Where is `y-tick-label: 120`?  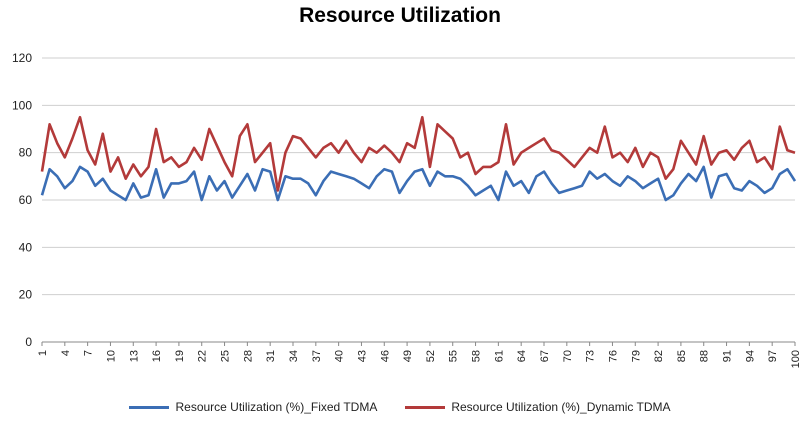 y-tick-label: 120 is located at coordinates (22, 58).